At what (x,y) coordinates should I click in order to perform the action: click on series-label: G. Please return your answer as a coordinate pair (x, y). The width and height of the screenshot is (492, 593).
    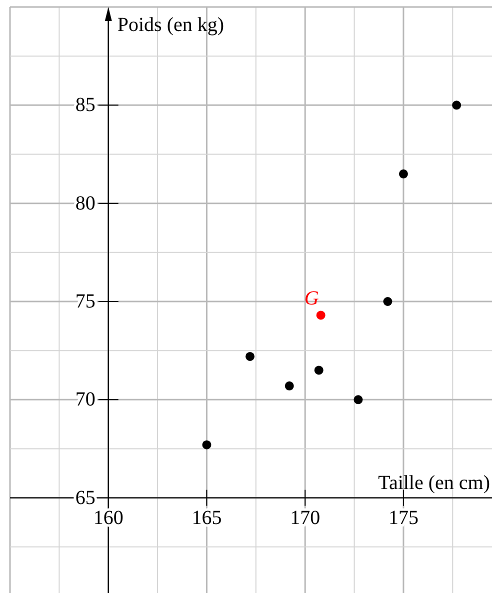
    Looking at the image, I should click on (312, 299).